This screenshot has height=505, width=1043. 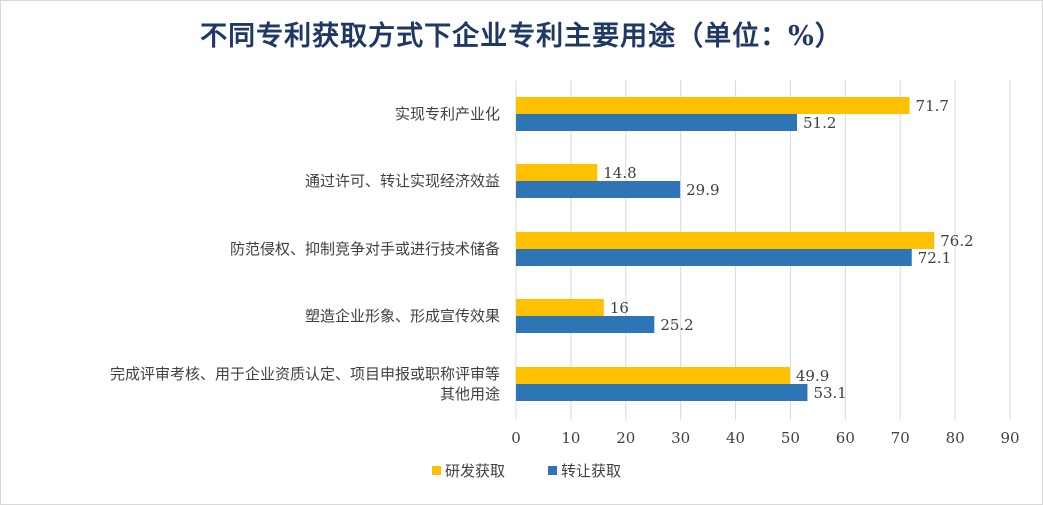 What do you see at coordinates (365, 249) in the screenshot?
I see `category-label: 防范侵权、抑制竞争对手或进行技术储备` at bounding box center [365, 249].